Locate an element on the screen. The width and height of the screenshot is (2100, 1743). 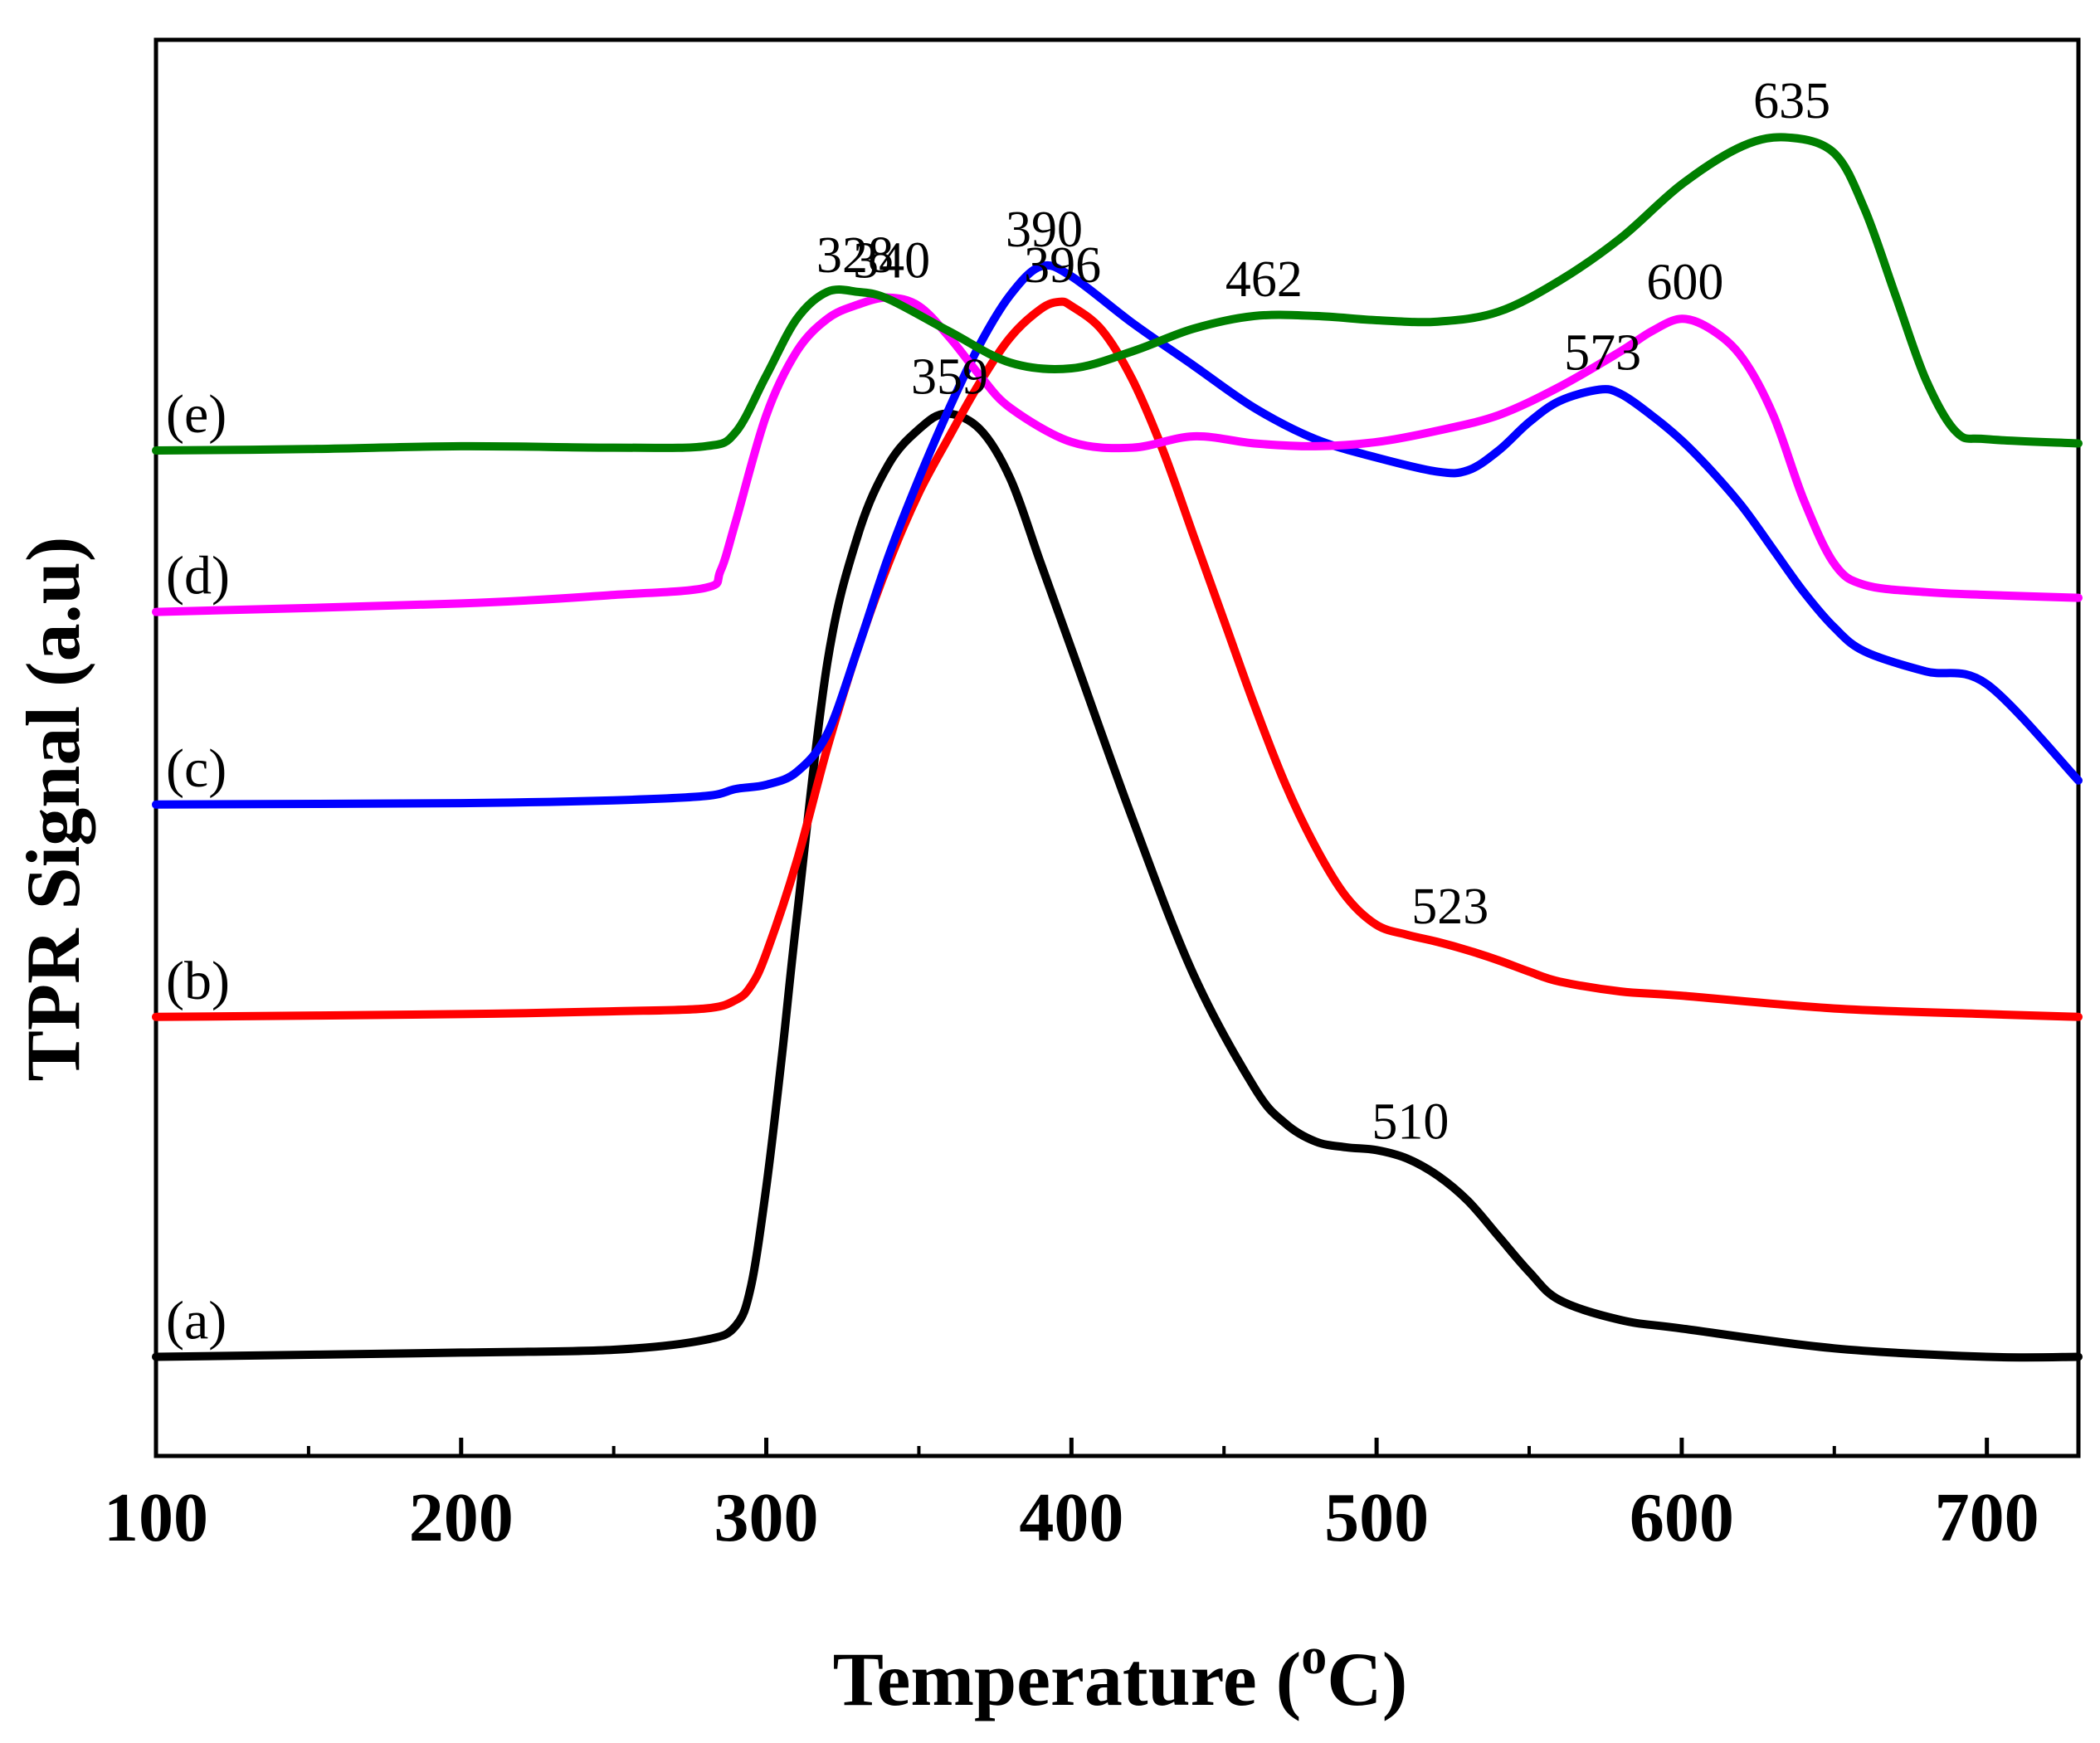
series-label-b: (b) is located at coordinates (198, 981).